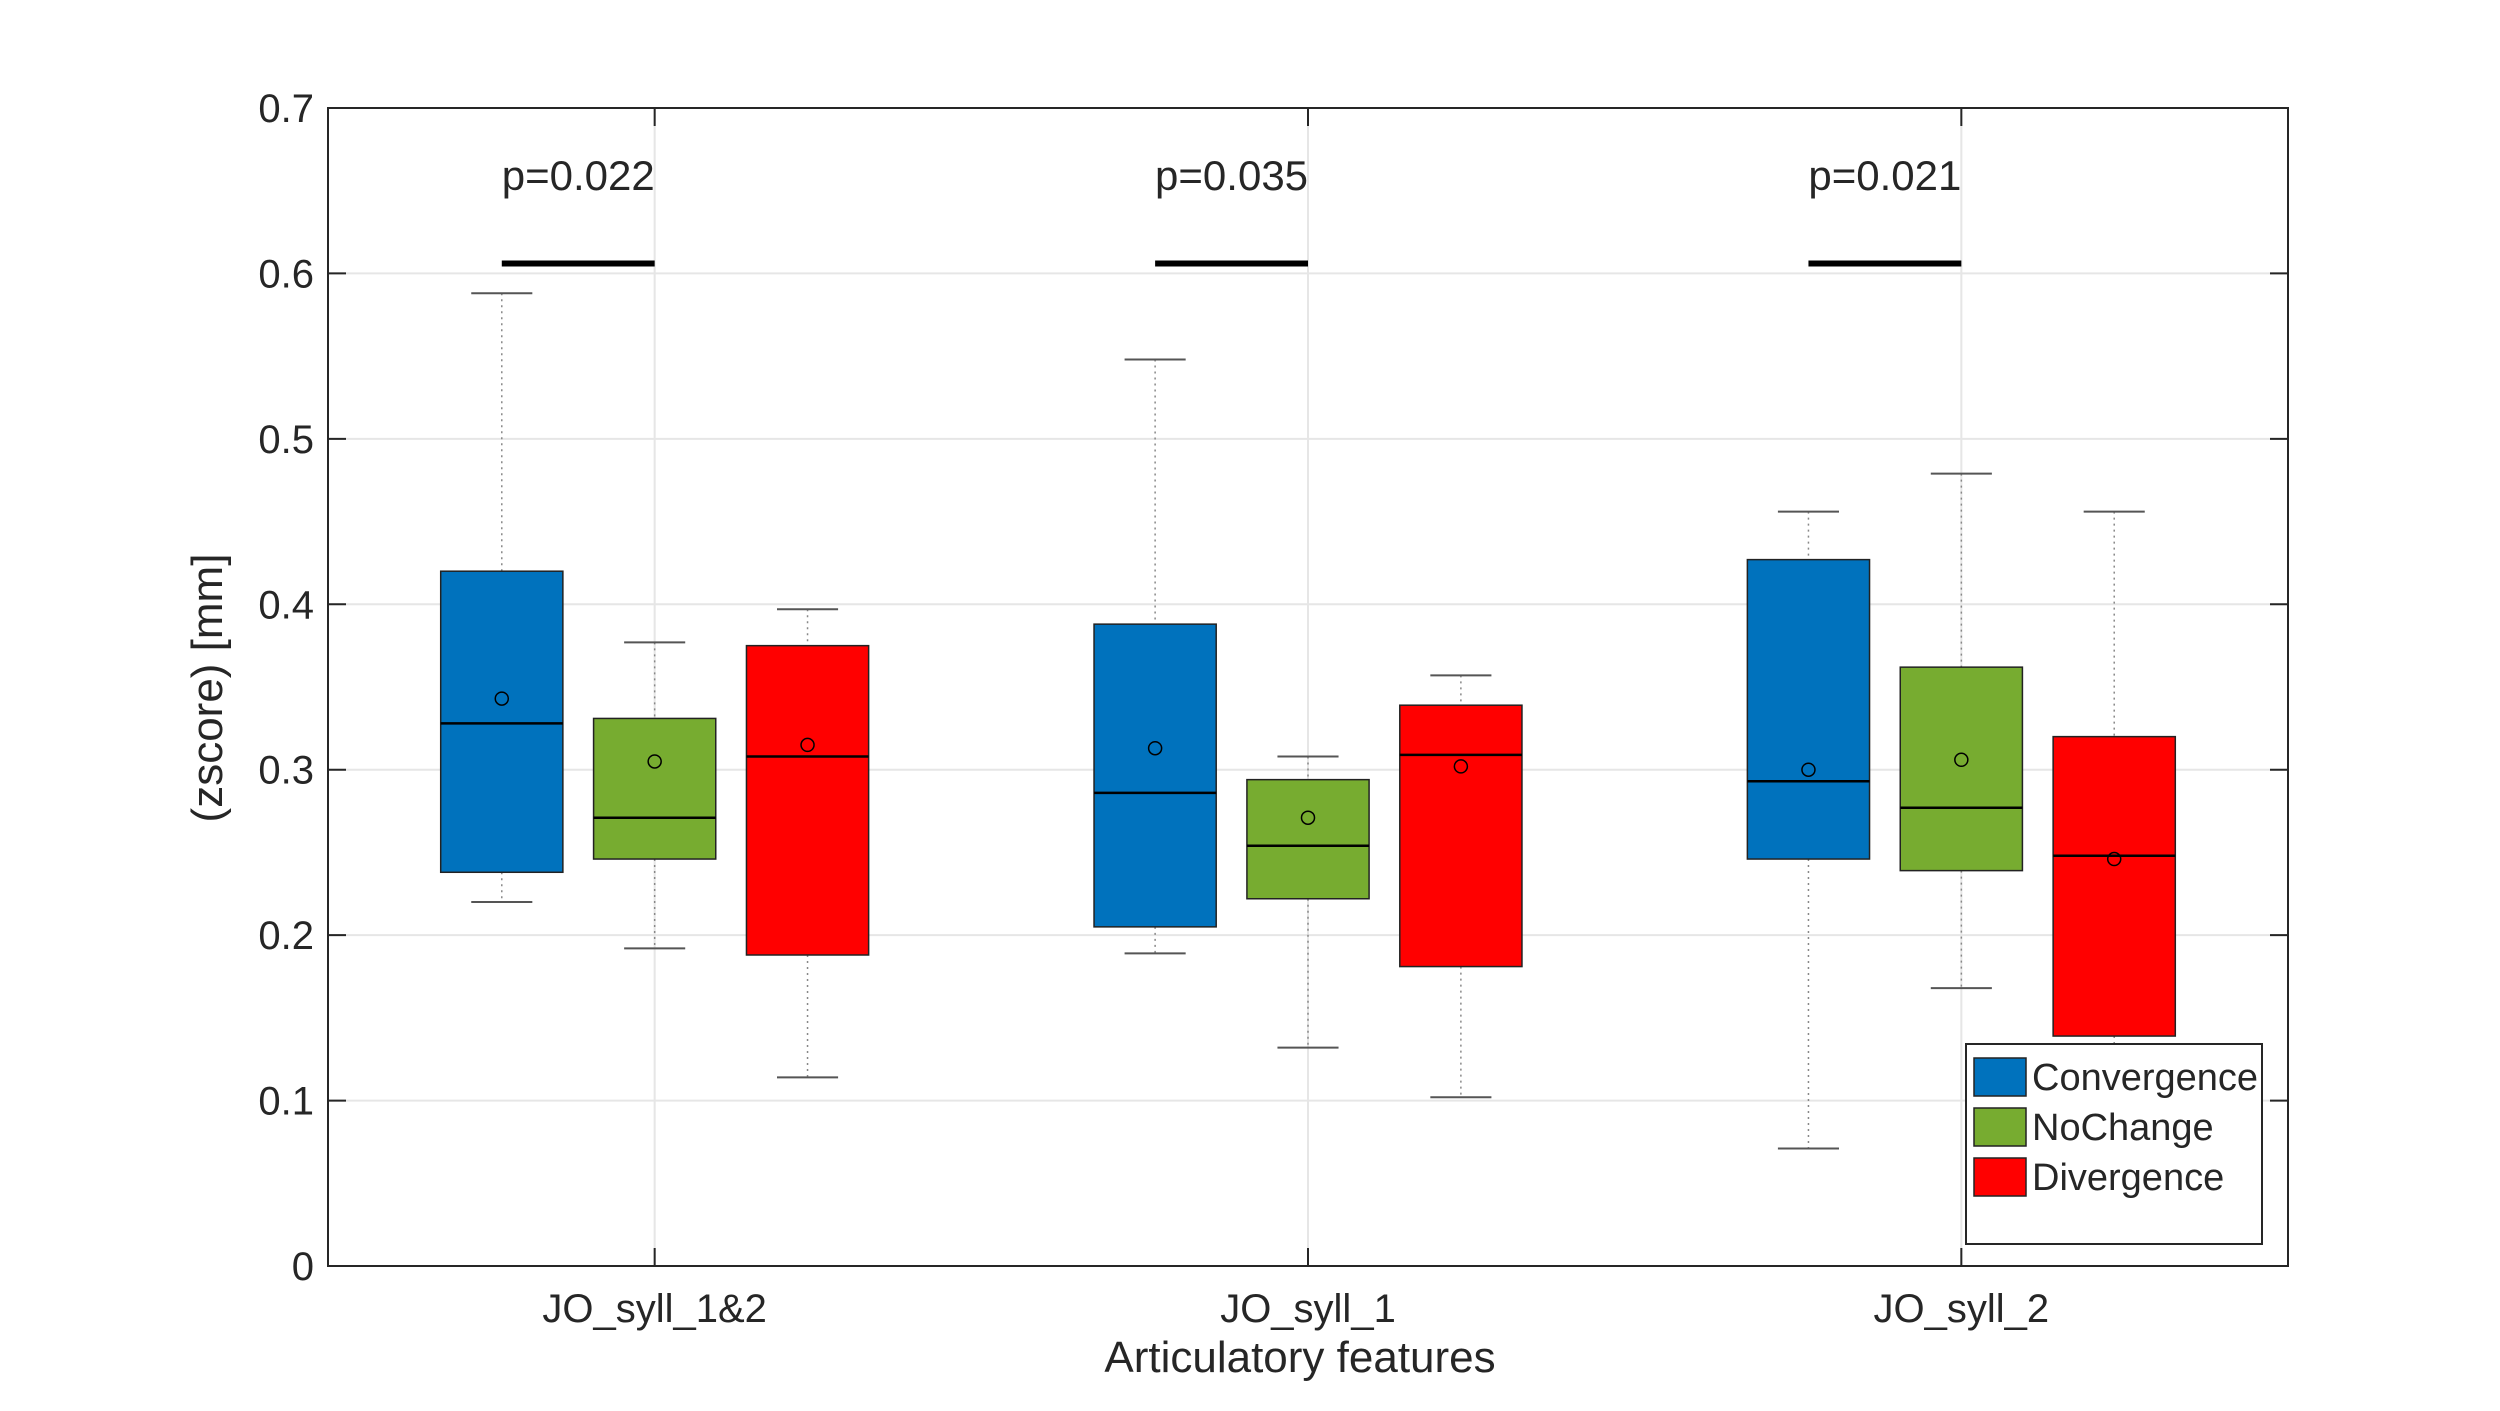 This screenshot has width=2500, height=1411. What do you see at coordinates (1962, 1309) in the screenshot?
I see `x-tick-label: JO_syll_2` at bounding box center [1962, 1309].